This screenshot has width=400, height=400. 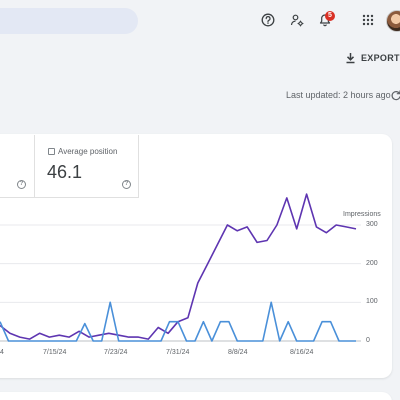 What do you see at coordinates (302, 352) in the screenshot?
I see `x-tick-label: 8/16/24` at bounding box center [302, 352].